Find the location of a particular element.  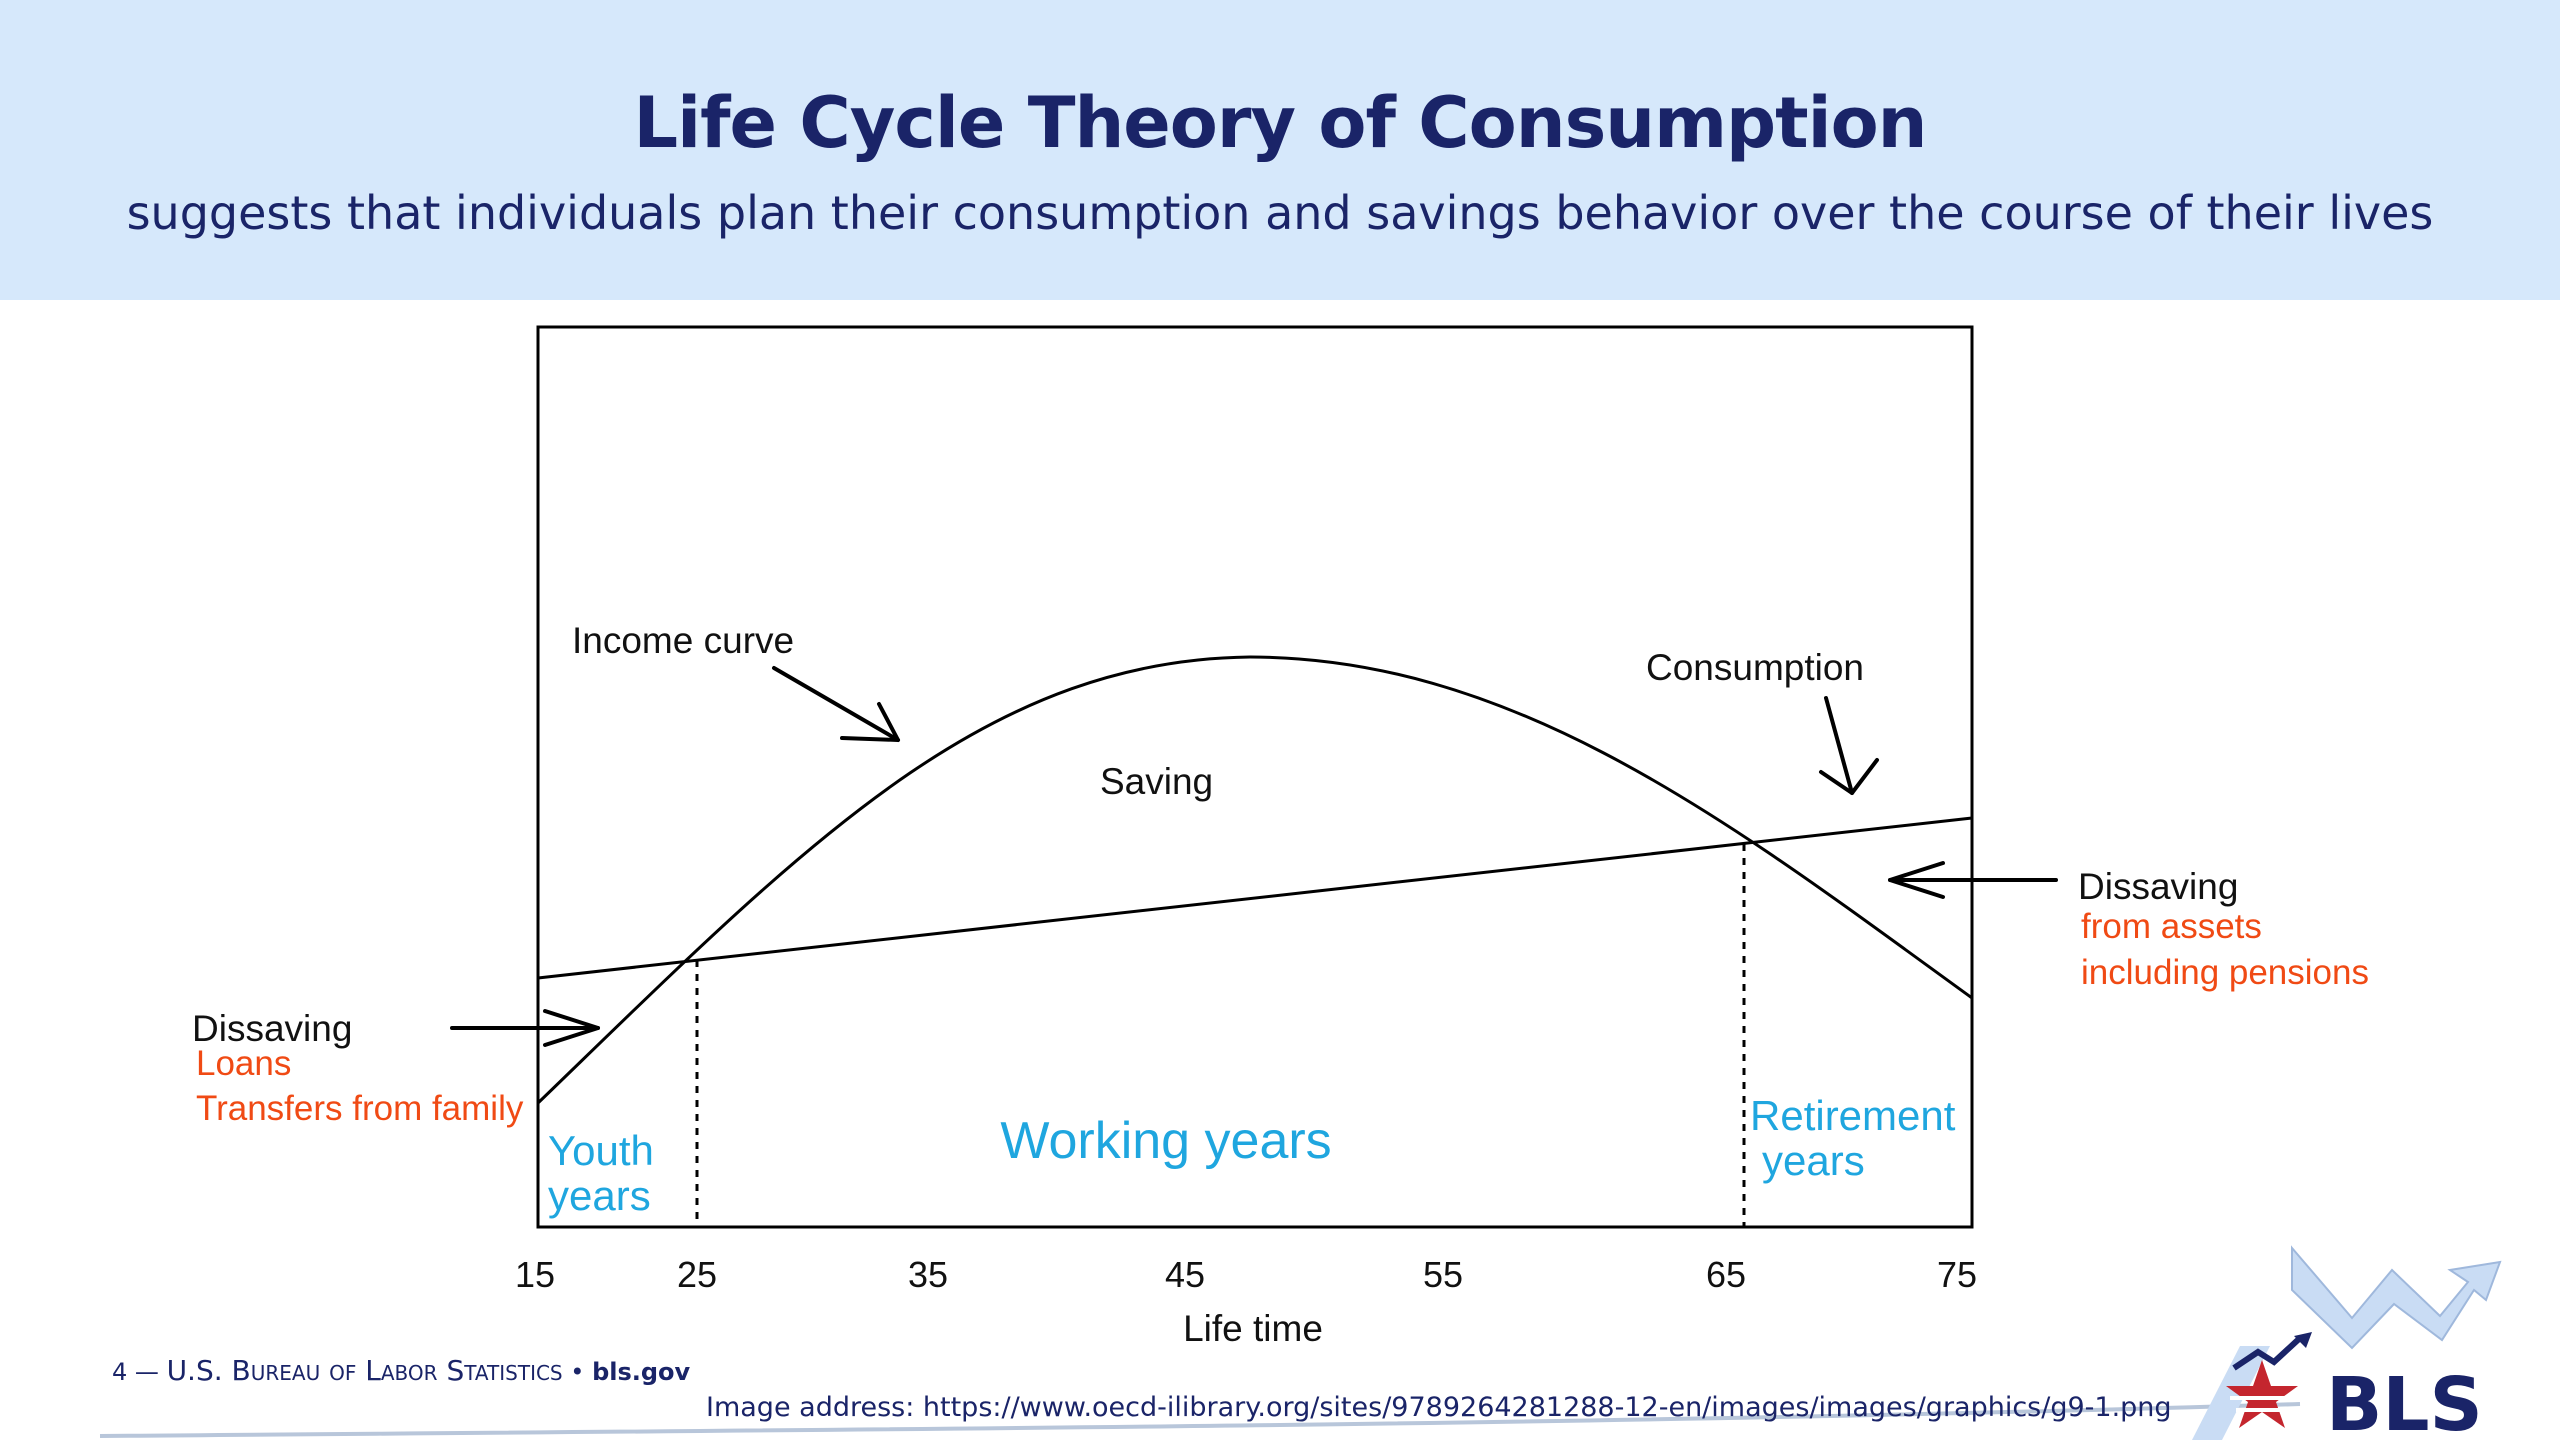

footer-swoosh is located at coordinates (1200, 1420).